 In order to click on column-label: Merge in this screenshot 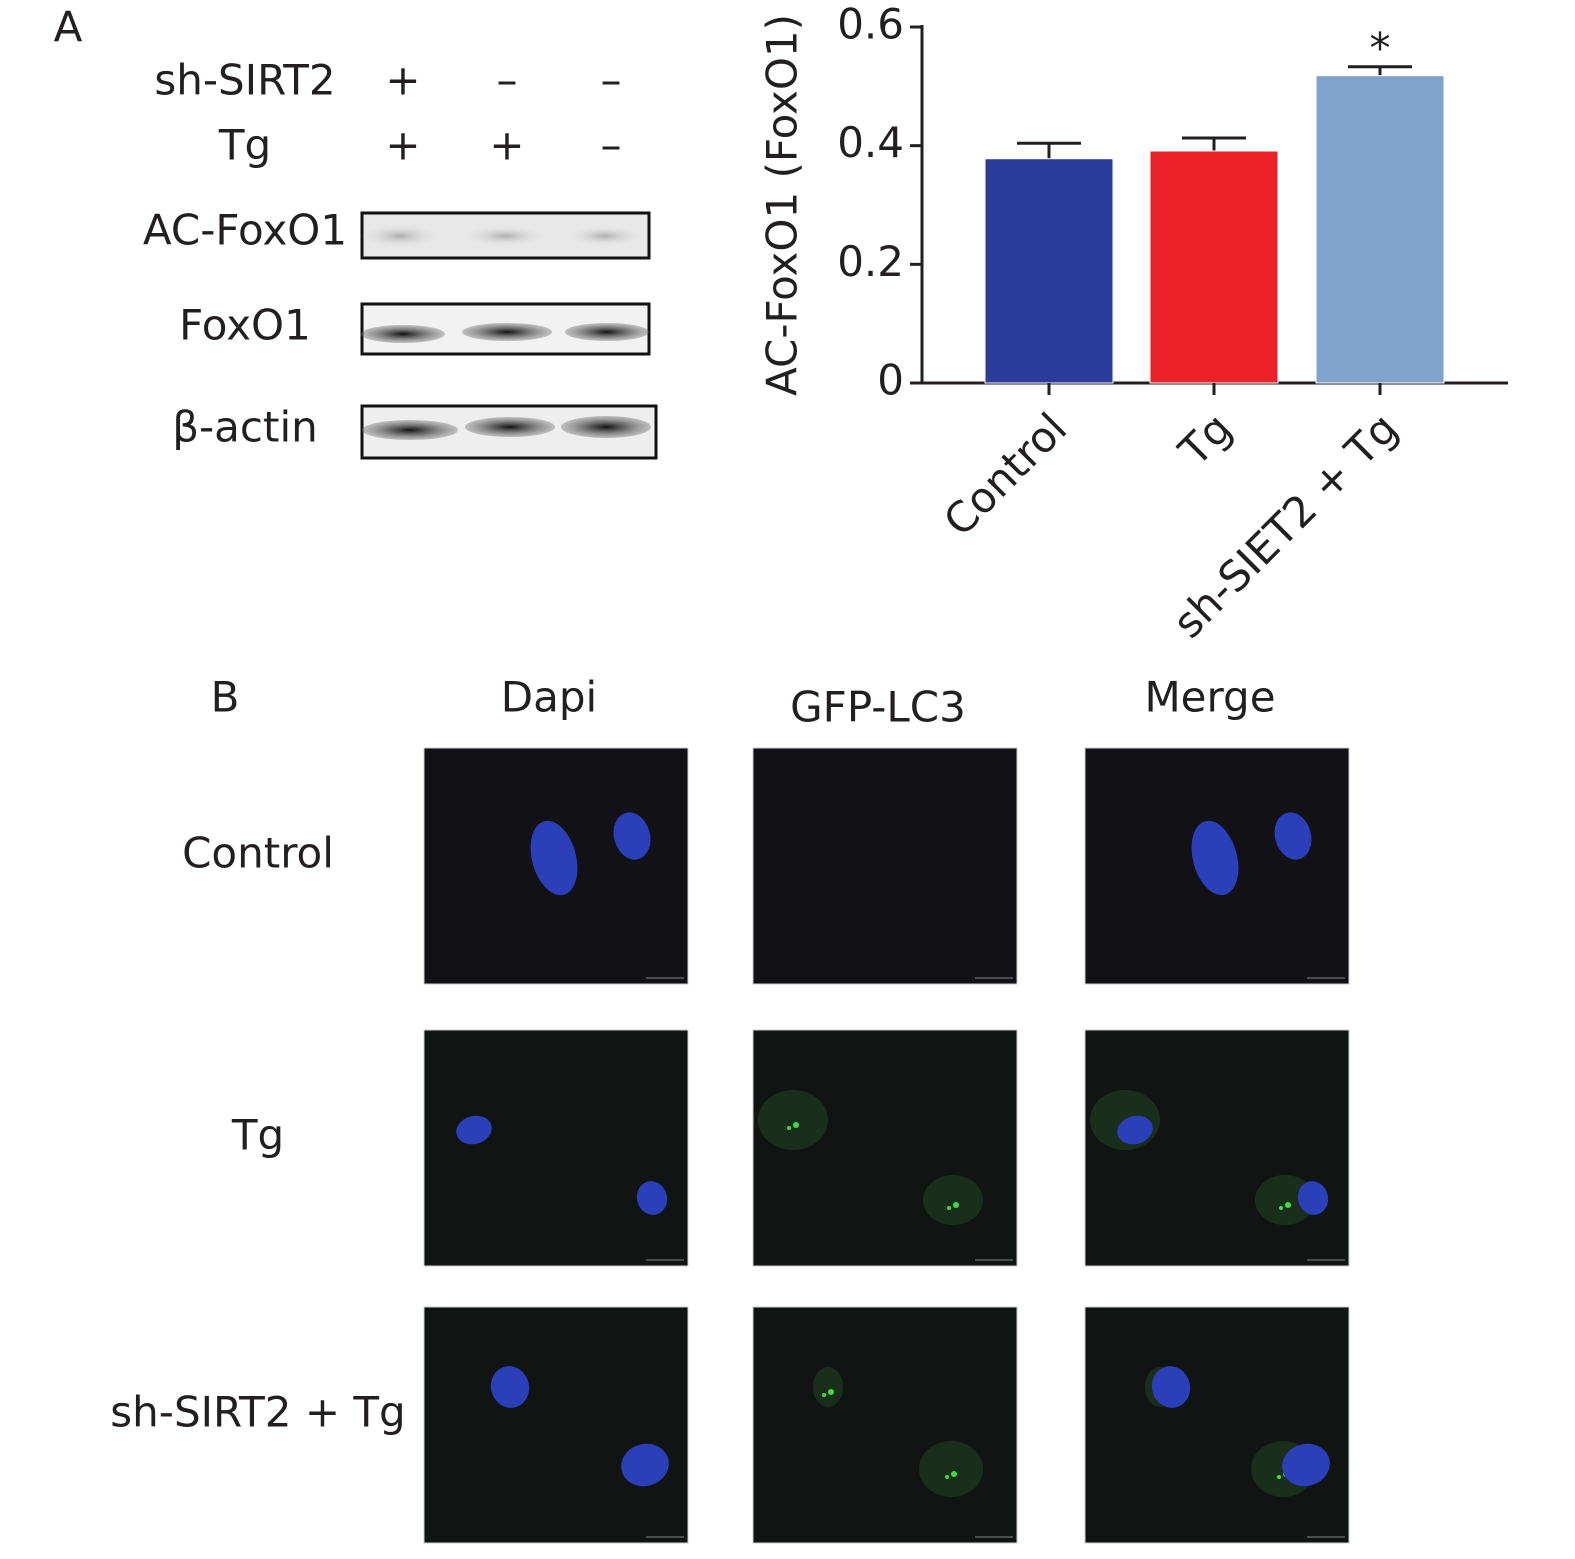, I will do `click(1209, 697)`.